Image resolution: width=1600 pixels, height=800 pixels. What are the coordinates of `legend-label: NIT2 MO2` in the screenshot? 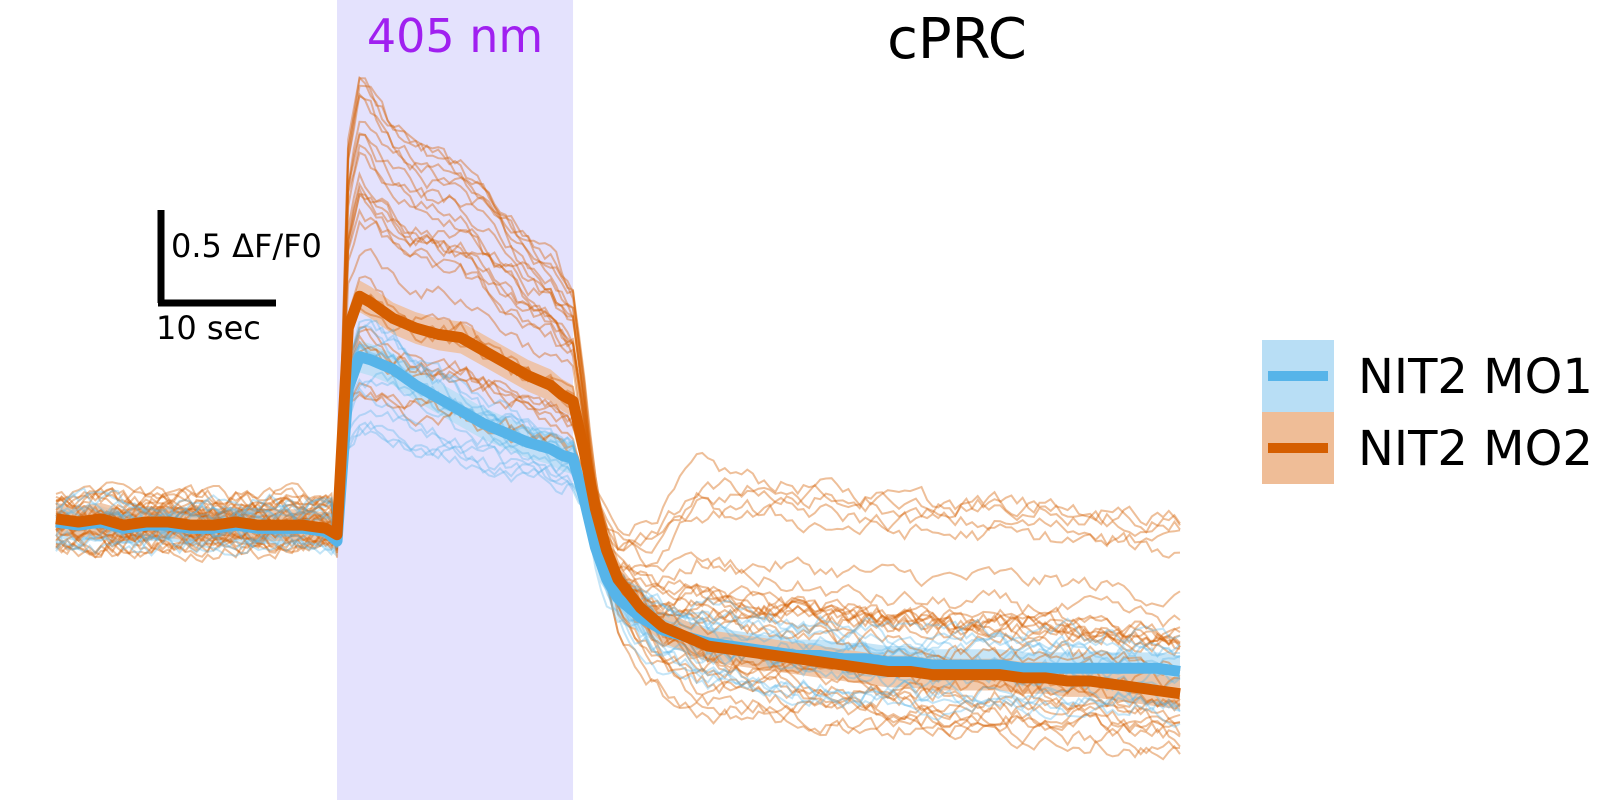 It's located at (1475, 449).